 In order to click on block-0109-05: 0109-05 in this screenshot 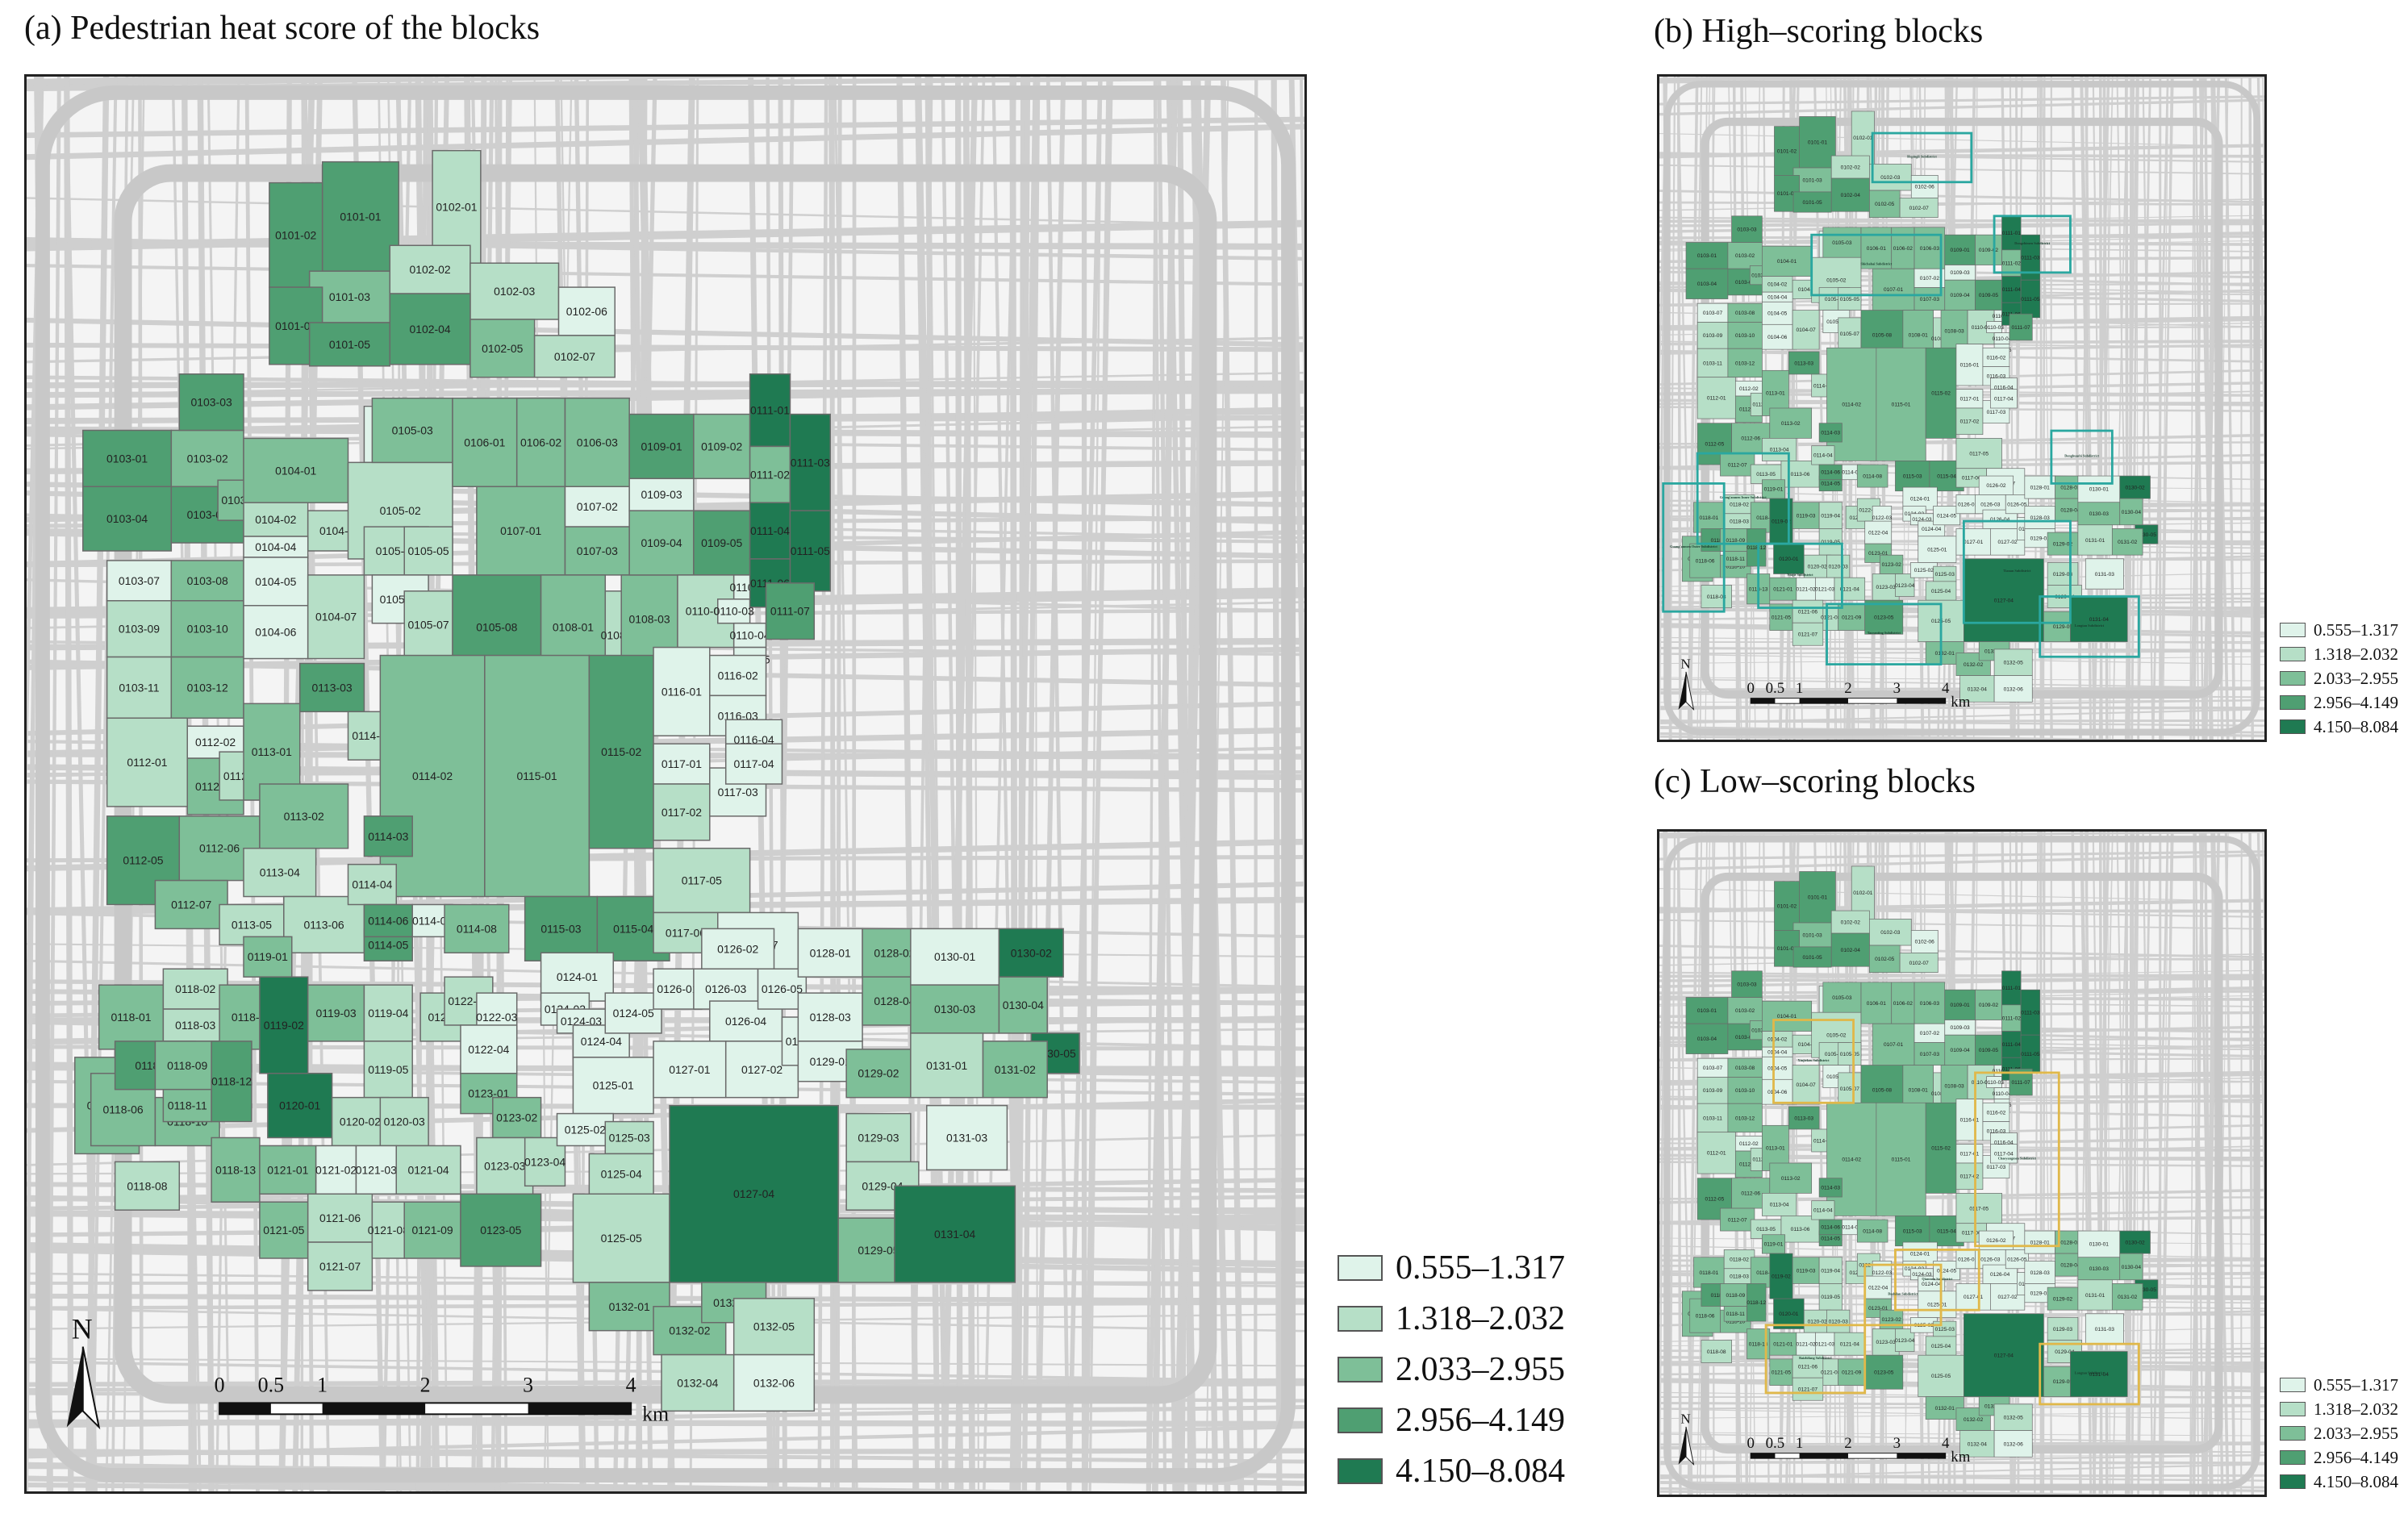, I will do `click(722, 543)`.